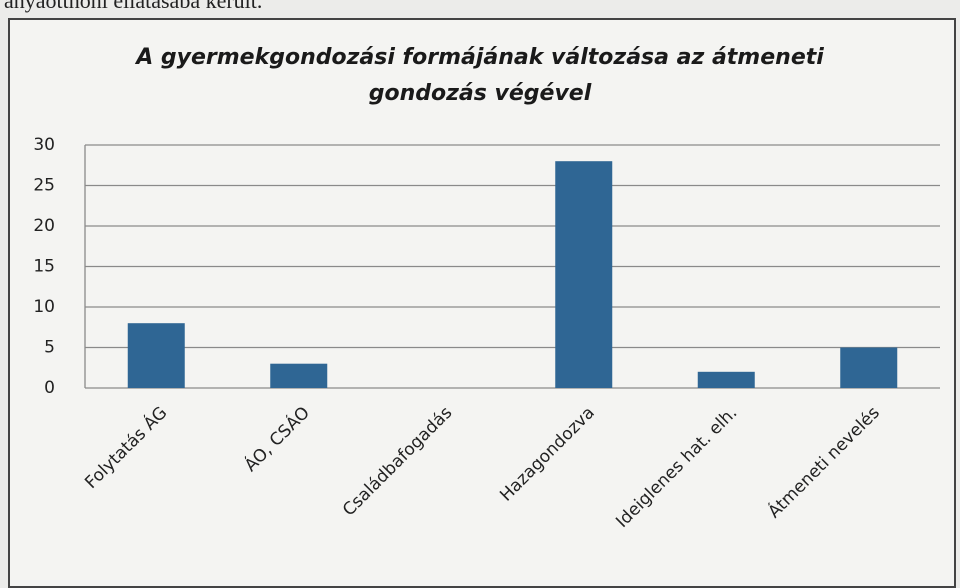  Describe the element at coordinates (44, 307) in the screenshot. I see `y-tick-label: 10` at that location.